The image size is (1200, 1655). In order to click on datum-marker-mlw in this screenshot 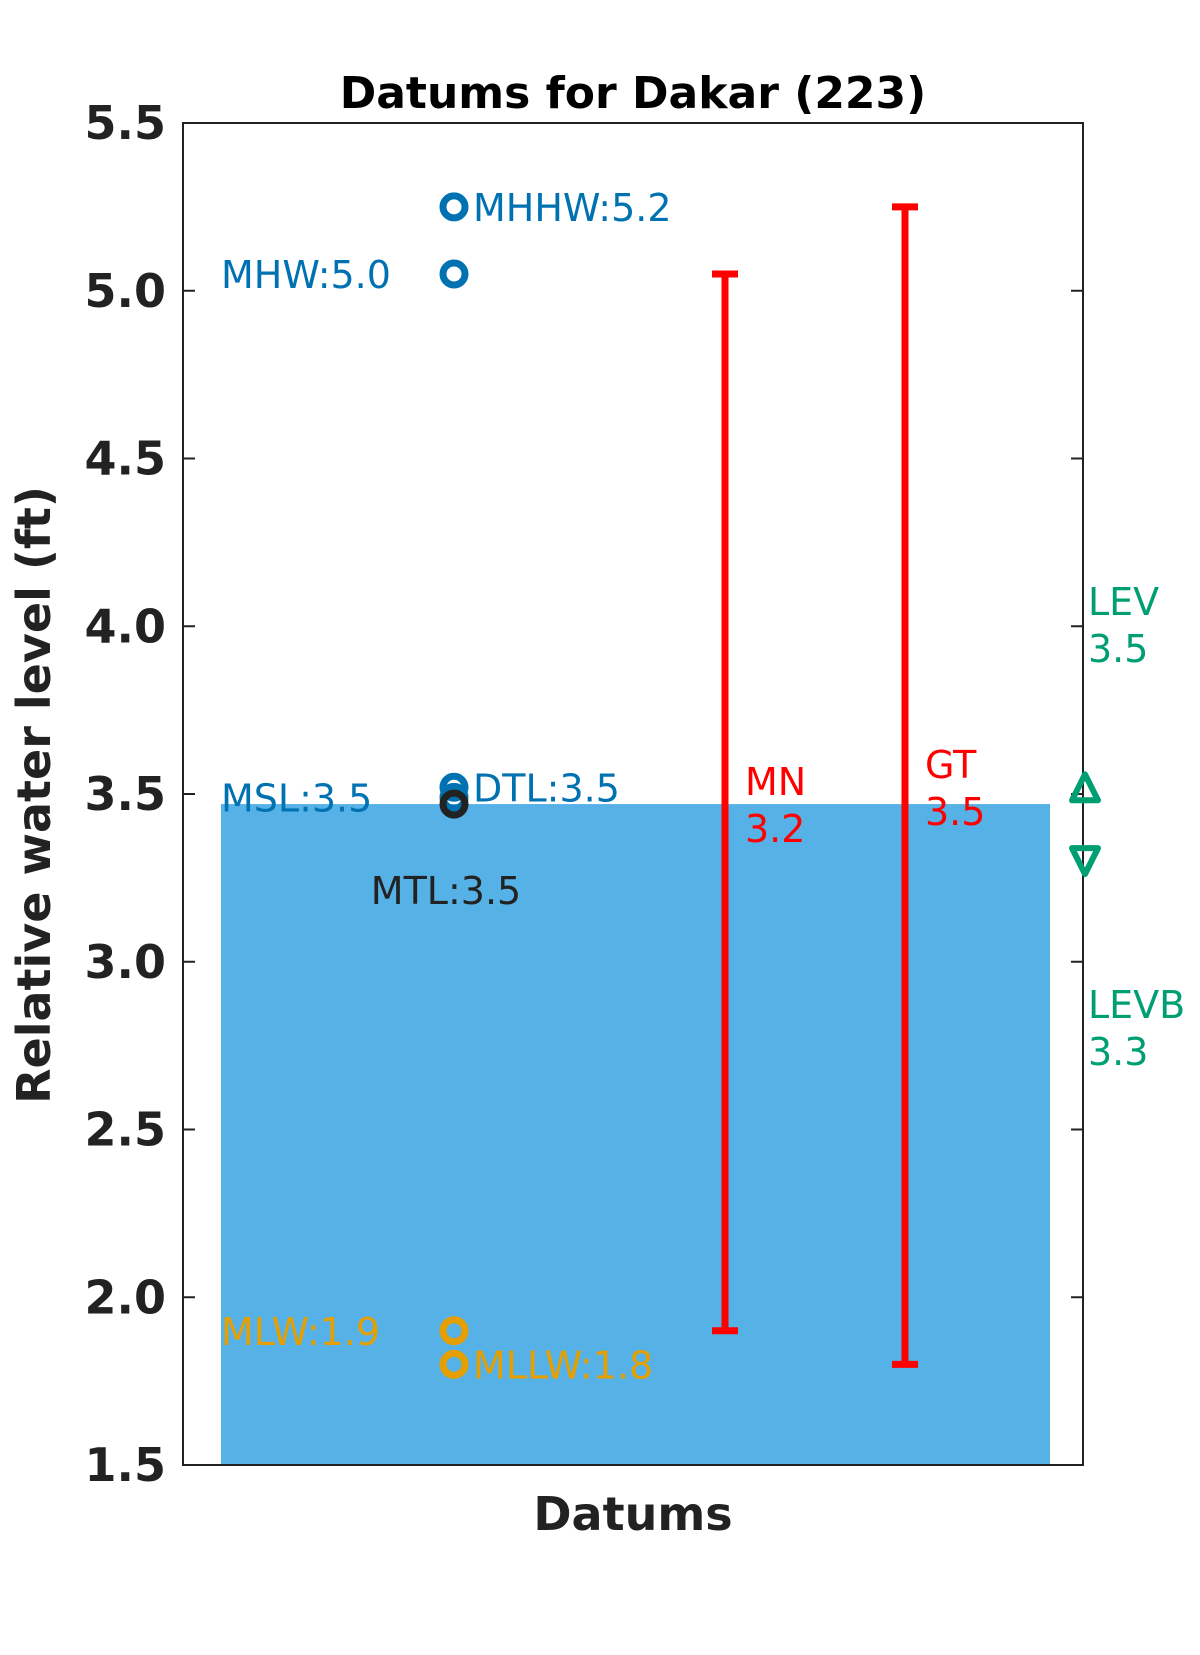, I will do `click(454, 1331)`.